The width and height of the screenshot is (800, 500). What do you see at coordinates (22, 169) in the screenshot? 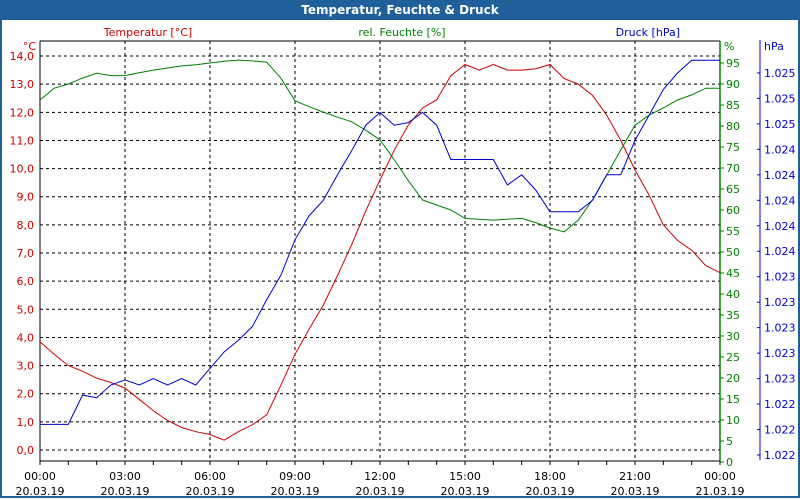
I see `temp-tick-label: 10,0` at bounding box center [22, 169].